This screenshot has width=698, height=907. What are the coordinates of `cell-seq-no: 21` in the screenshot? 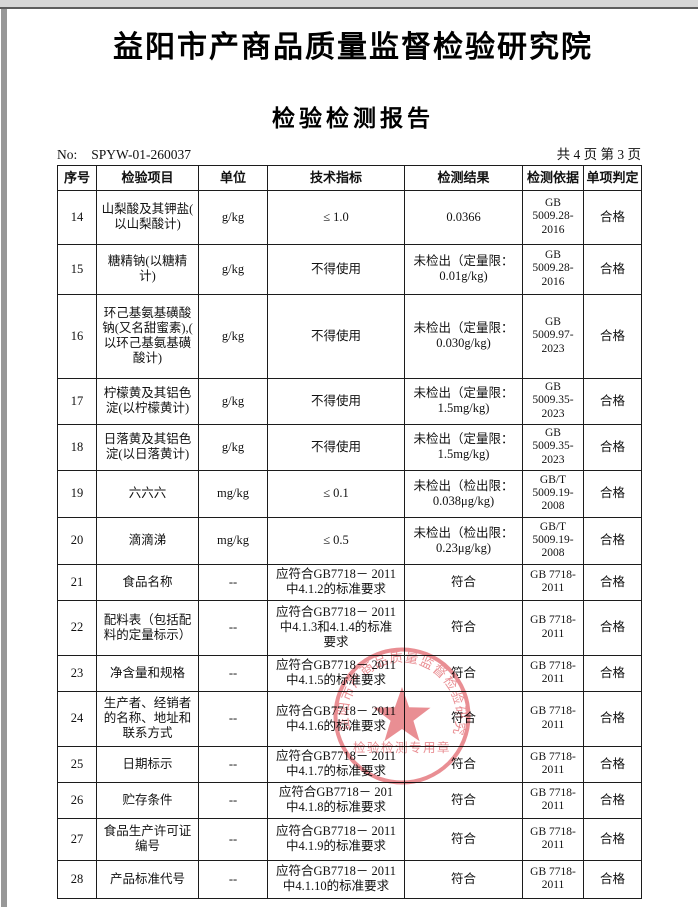 It's located at (77, 582).